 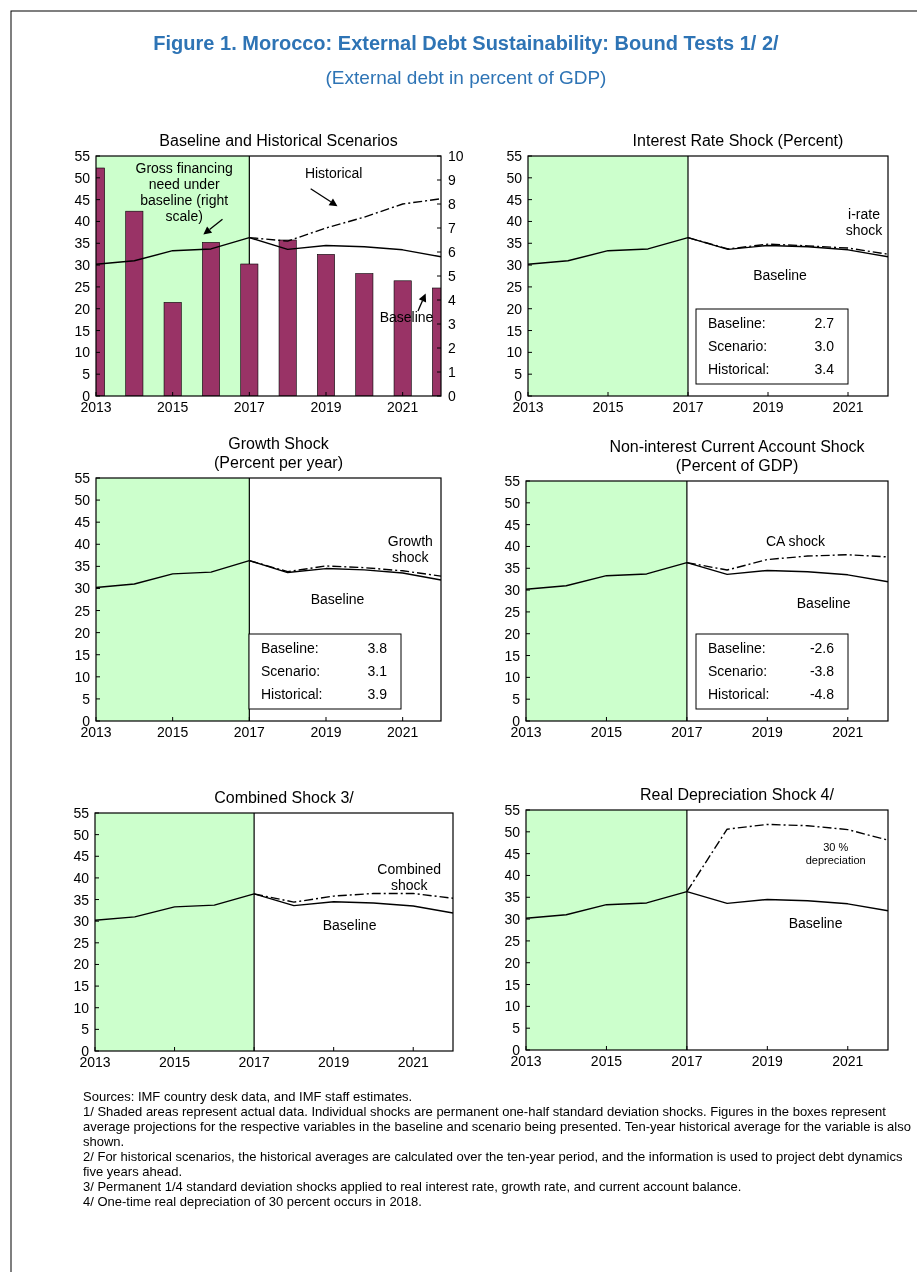 What do you see at coordinates (184, 192) in the screenshot?
I see `series-label: Gross financing need under baseline (right scale)` at bounding box center [184, 192].